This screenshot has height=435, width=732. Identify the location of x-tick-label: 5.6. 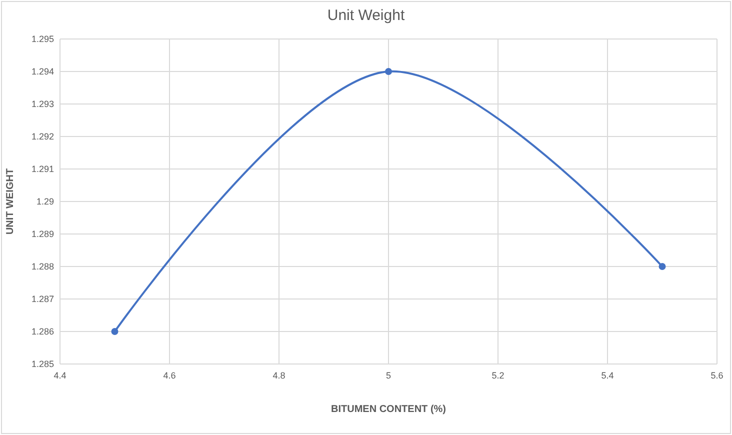
(717, 375).